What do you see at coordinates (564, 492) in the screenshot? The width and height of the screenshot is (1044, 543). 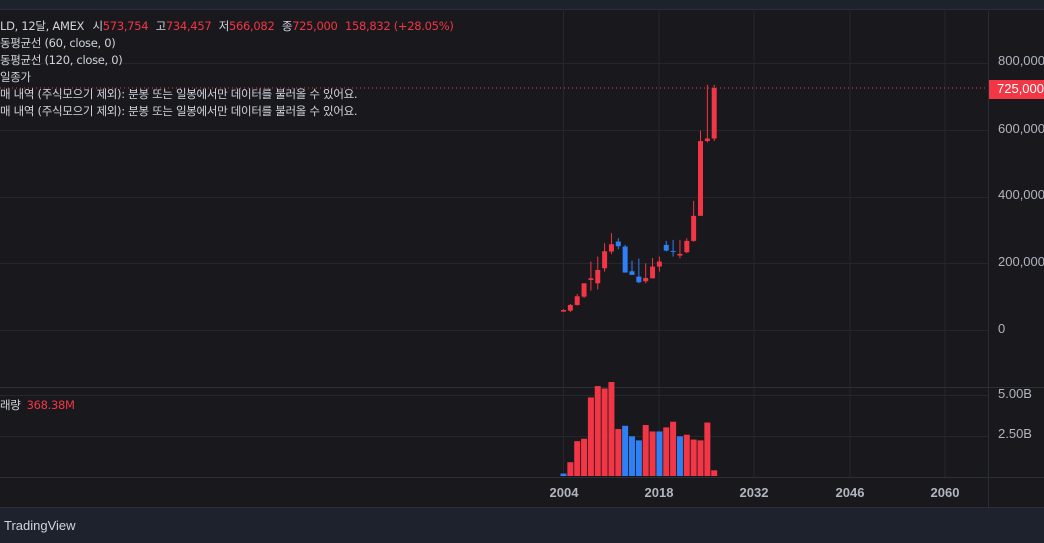 I see `time-tick-2004: 2004` at bounding box center [564, 492].